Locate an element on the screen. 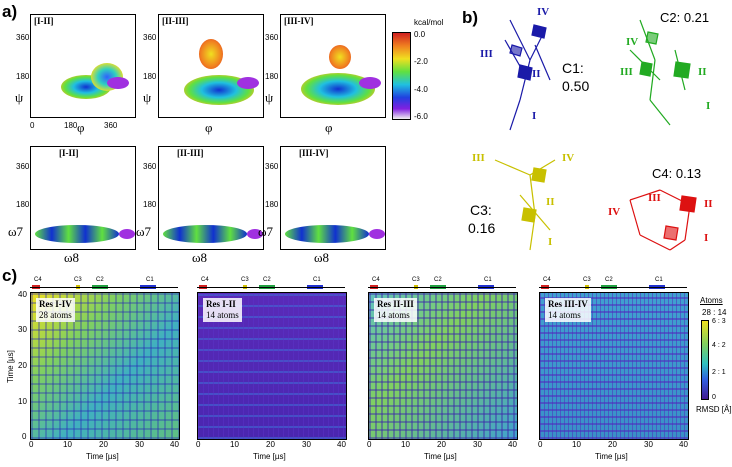  axis-x-sym: φ is located at coordinates (329, 127).